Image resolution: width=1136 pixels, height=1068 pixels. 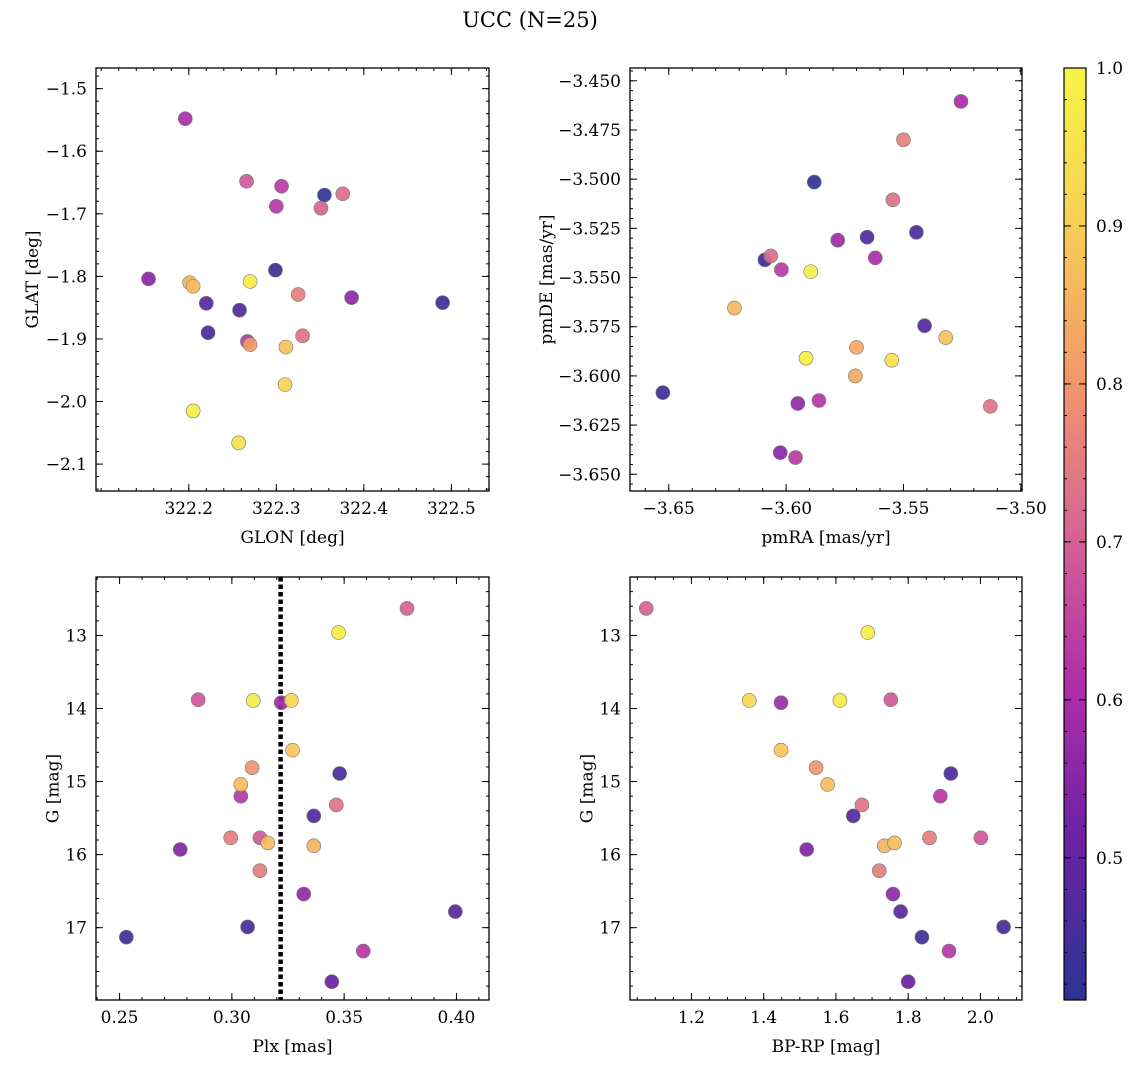 I want to click on x-tick-label: 322.2, so click(x=188, y=509).